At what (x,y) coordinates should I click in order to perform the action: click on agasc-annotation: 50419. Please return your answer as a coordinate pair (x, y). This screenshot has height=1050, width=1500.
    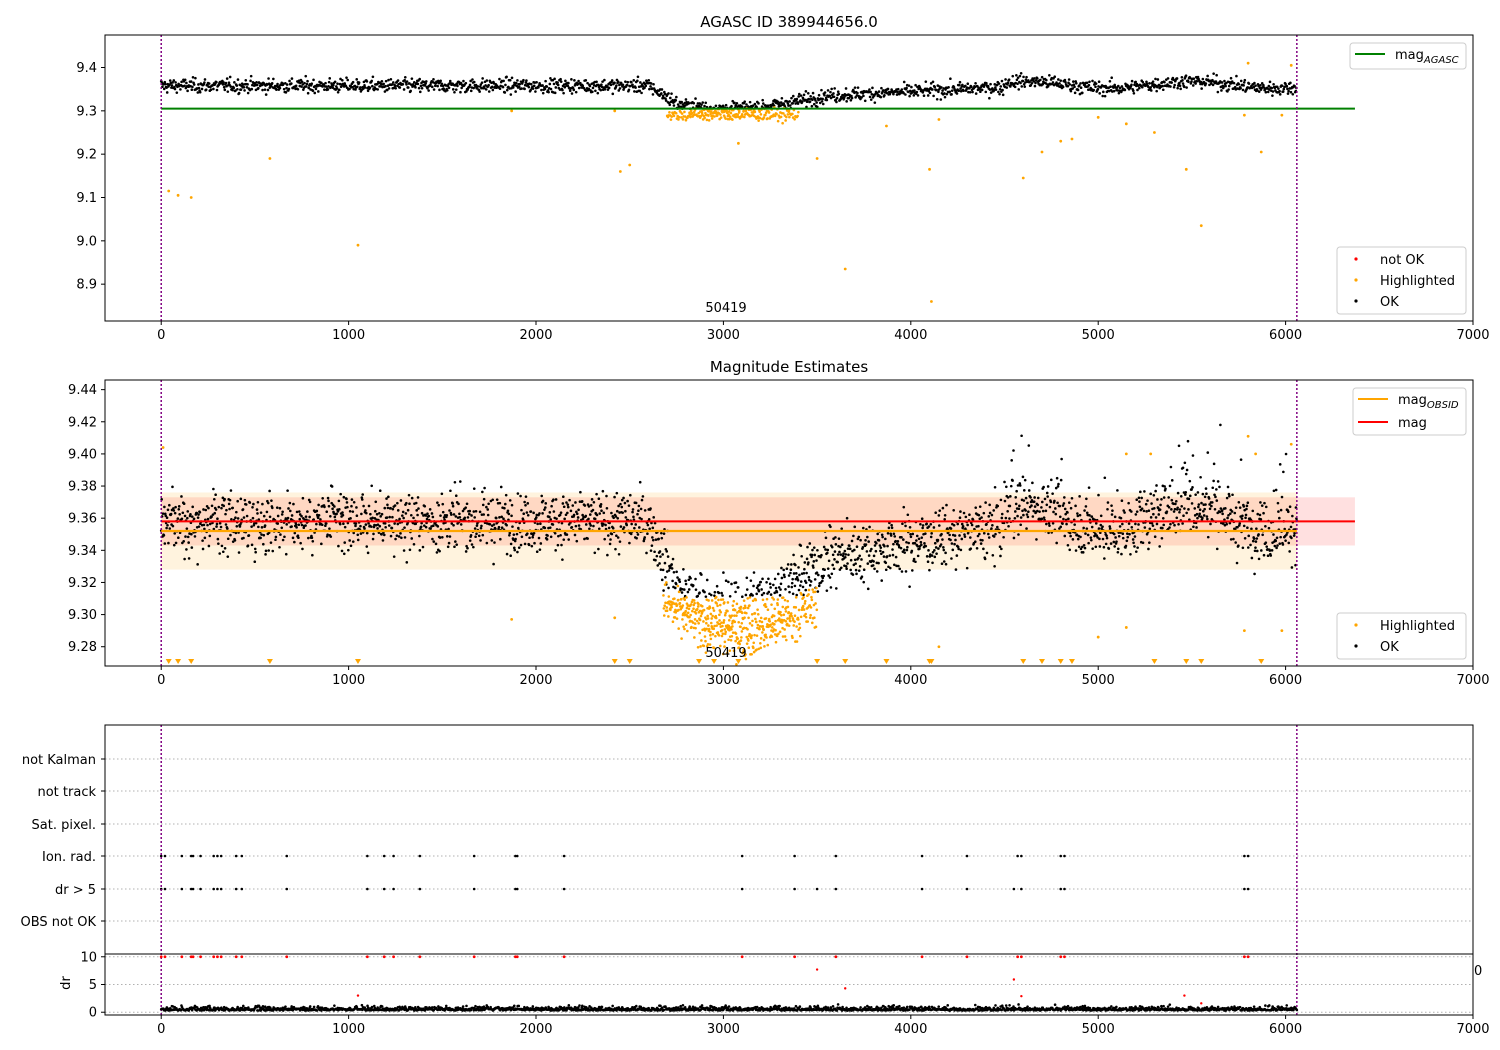
    Looking at the image, I should click on (725, 308).